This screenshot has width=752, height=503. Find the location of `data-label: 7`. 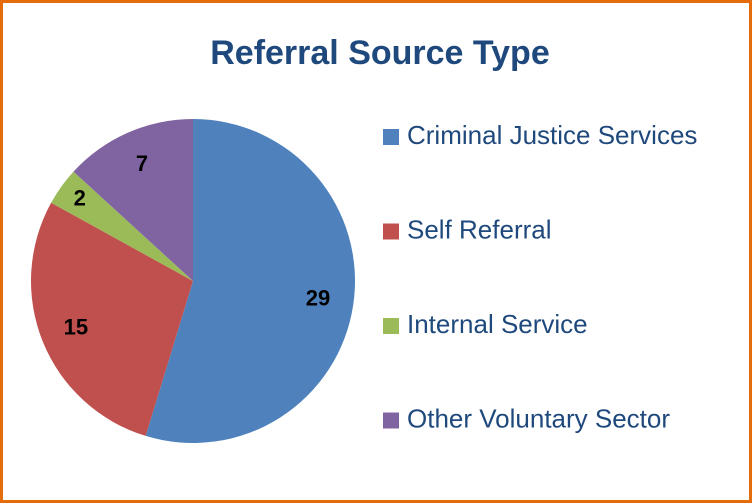

data-label: 7 is located at coordinates (142, 163).